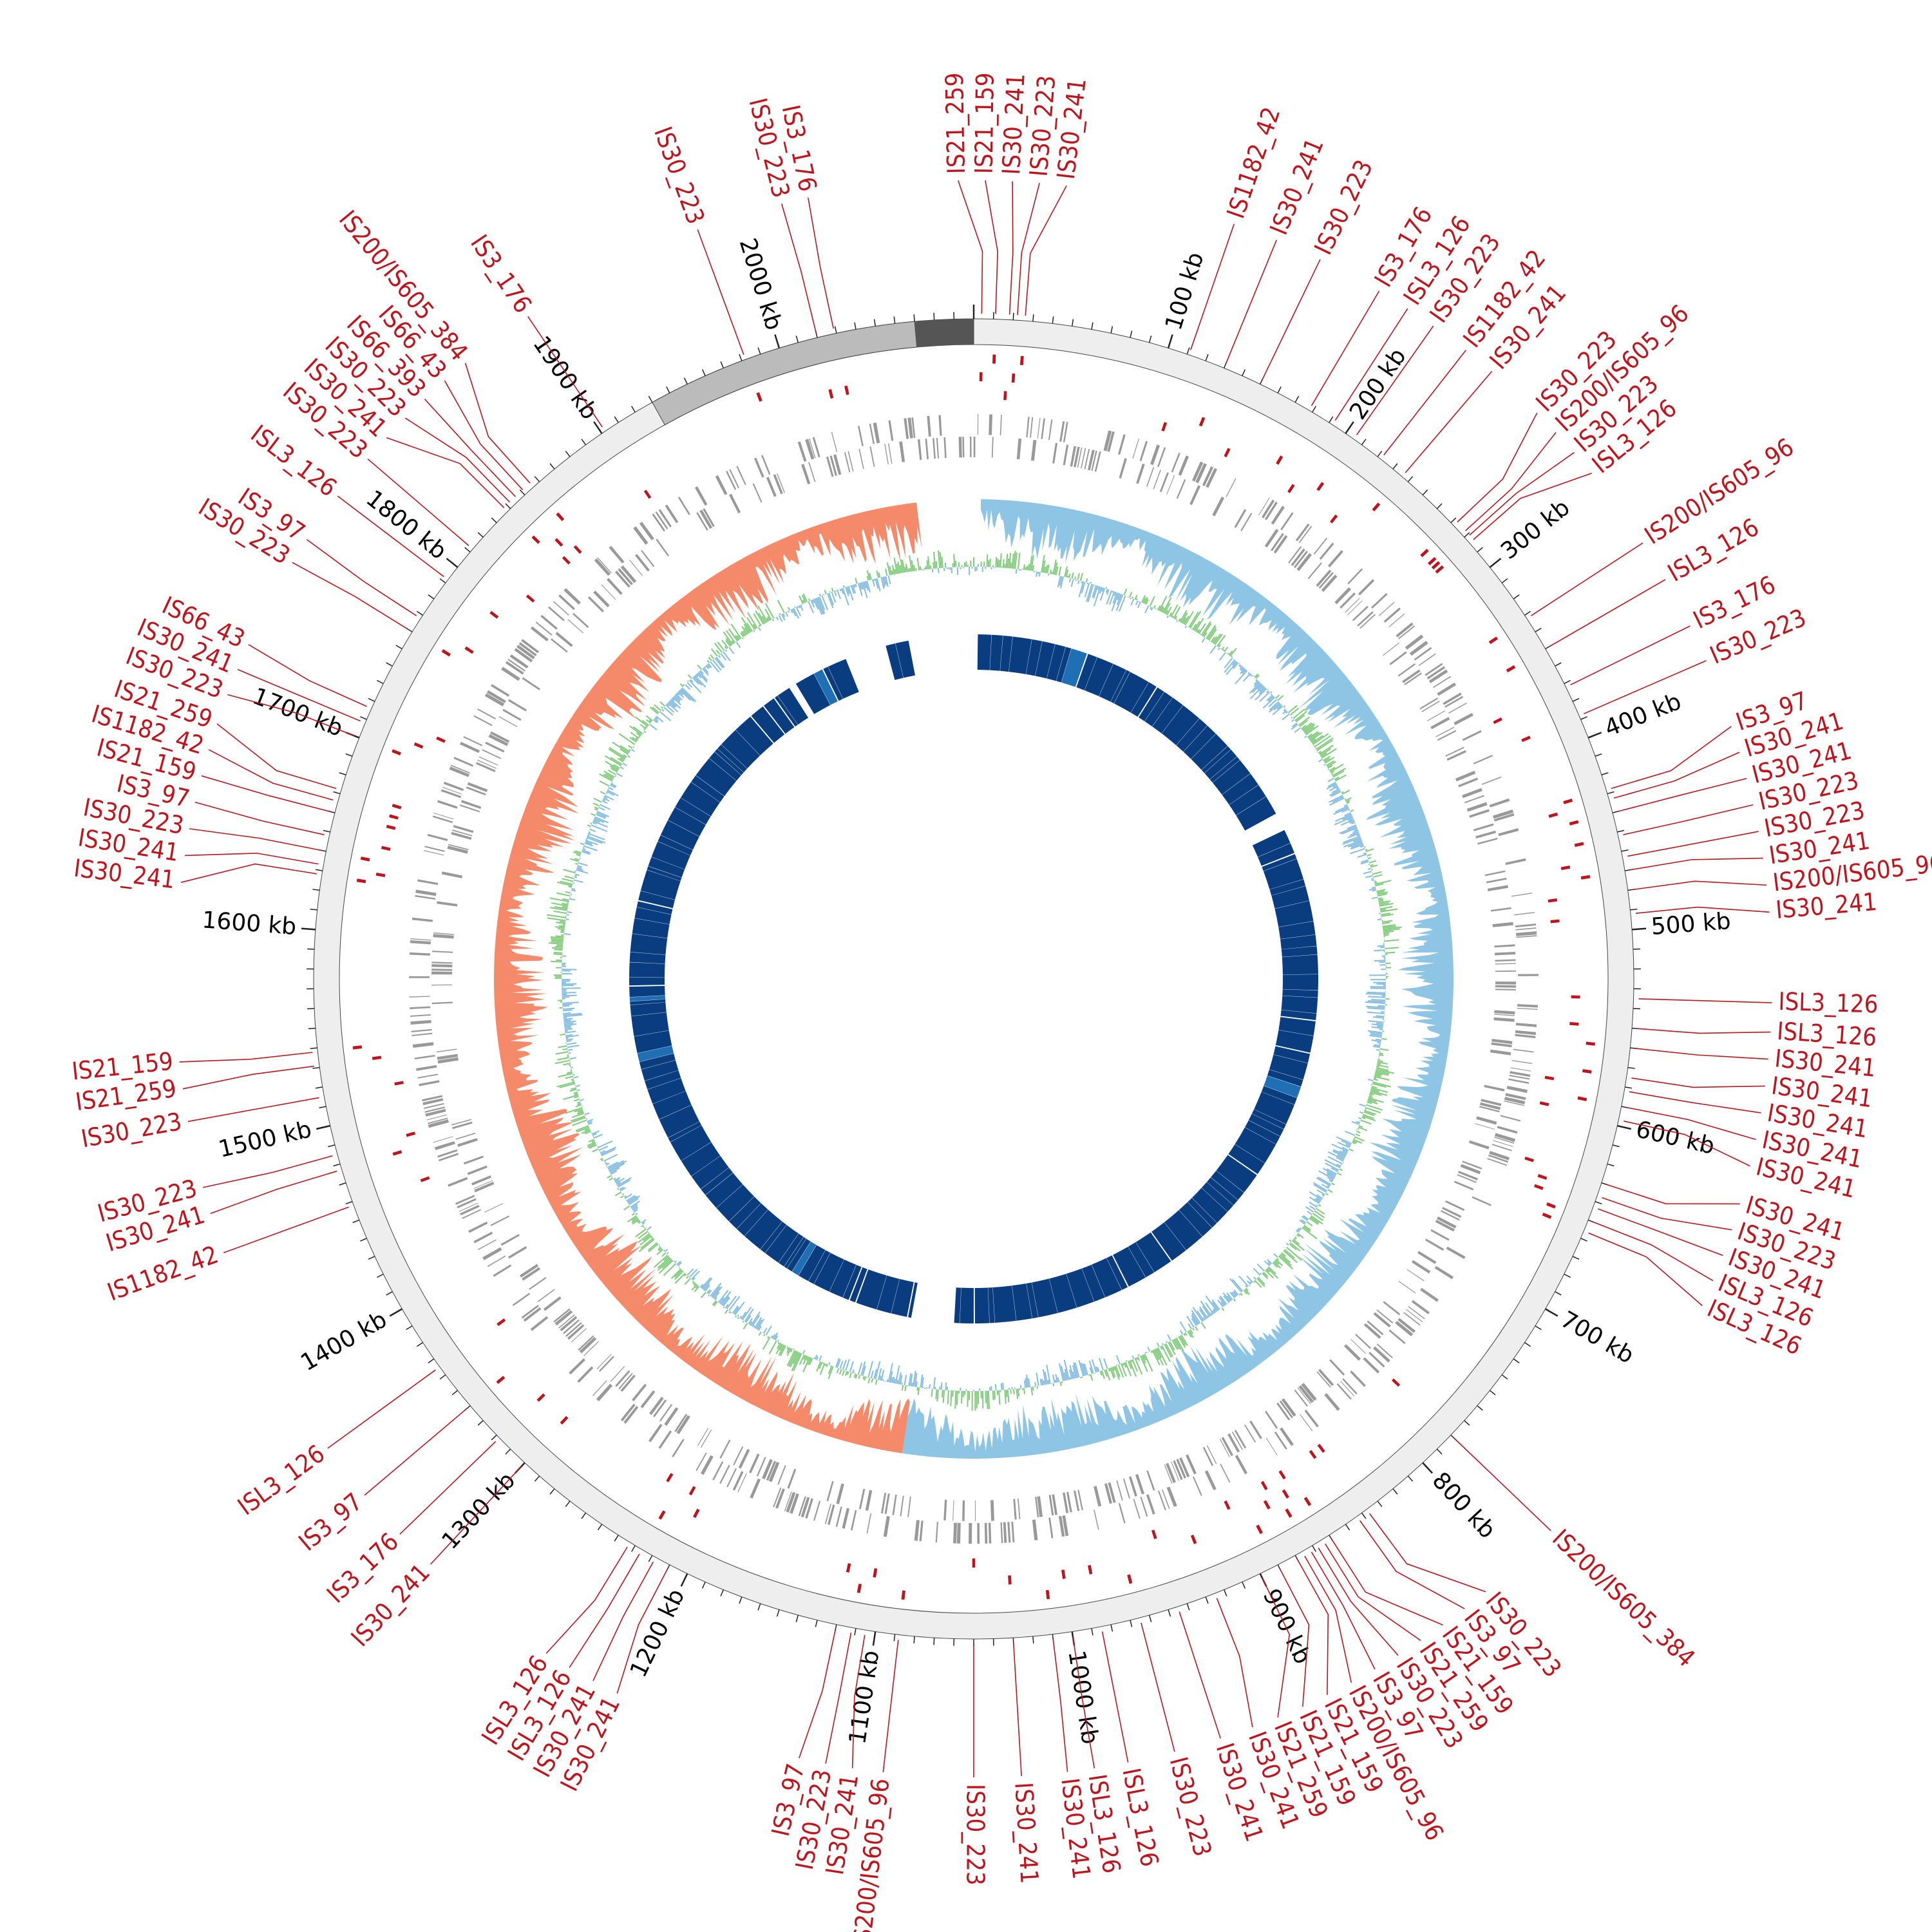 Image resolution: width=1932 pixels, height=1932 pixels. I want to click on is-element-label: IS21_259, so click(955, 123).